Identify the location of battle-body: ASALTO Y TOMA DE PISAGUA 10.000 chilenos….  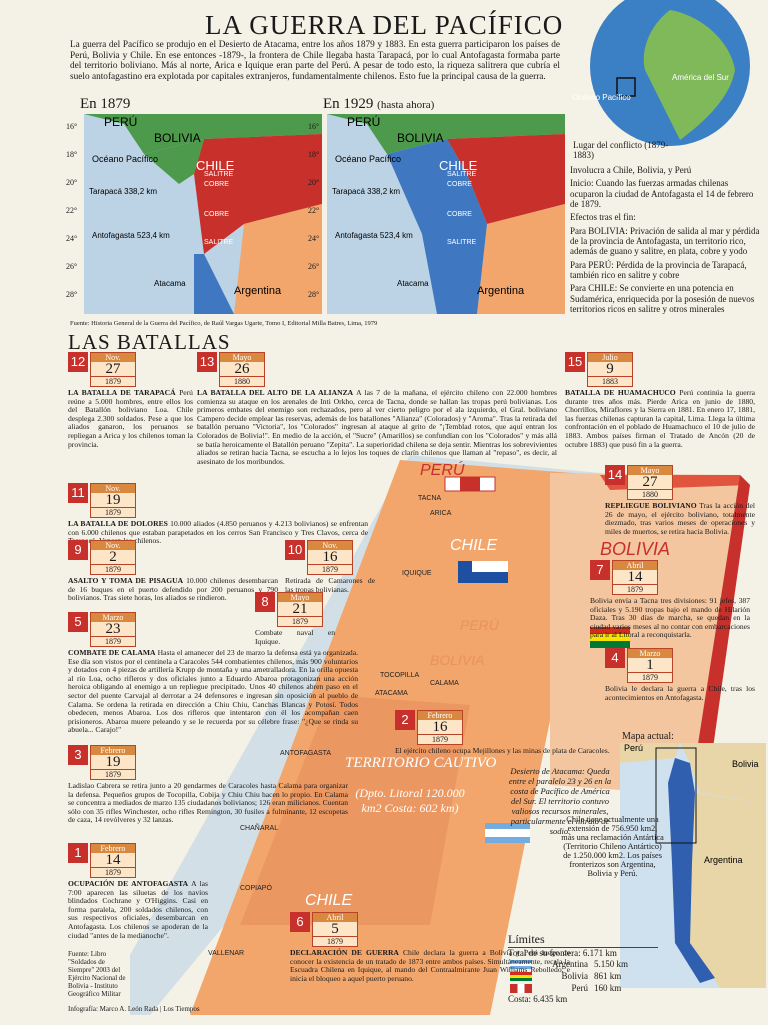
(173, 589).